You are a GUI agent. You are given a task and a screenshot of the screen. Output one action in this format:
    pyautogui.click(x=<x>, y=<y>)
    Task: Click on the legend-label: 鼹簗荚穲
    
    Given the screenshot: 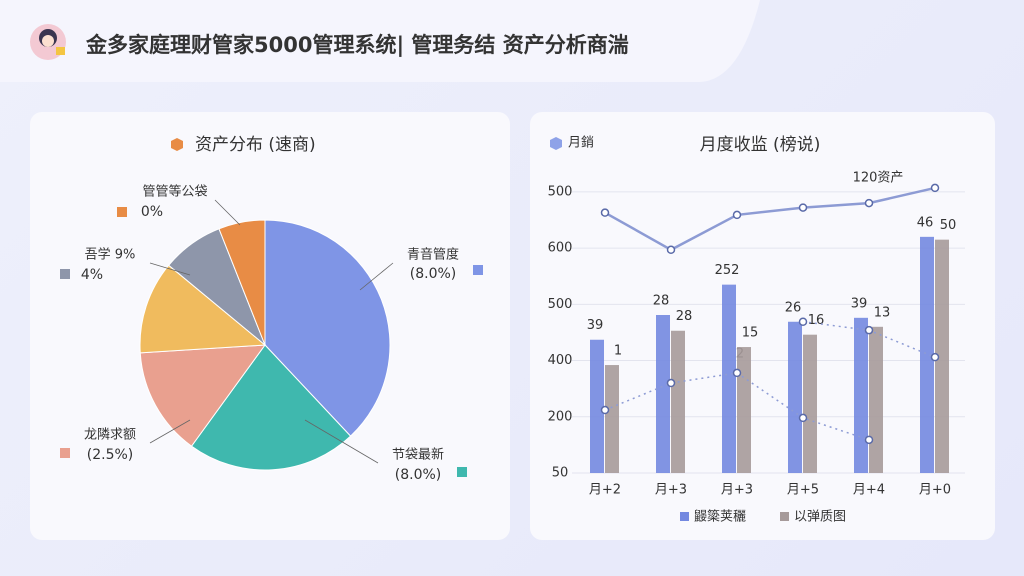 What is the action you would take?
    pyautogui.click(x=720, y=517)
    